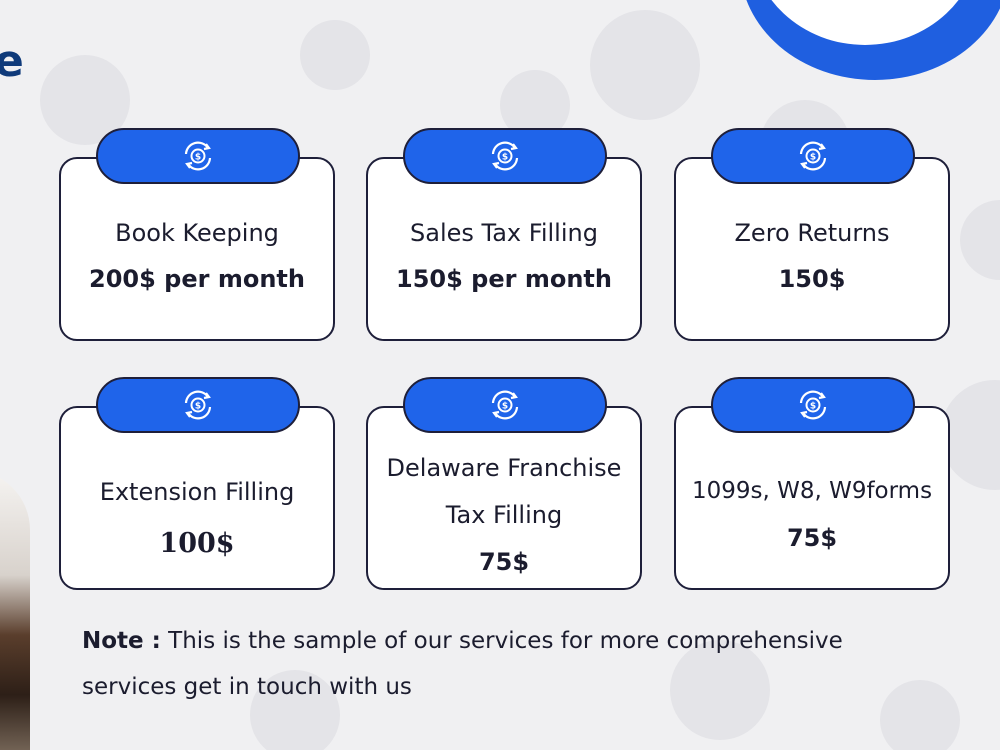 The image size is (1000, 750). I want to click on service-card-1099s-w8-w9forms: 1099s, W8, W9forms 75$, so click(812, 498).